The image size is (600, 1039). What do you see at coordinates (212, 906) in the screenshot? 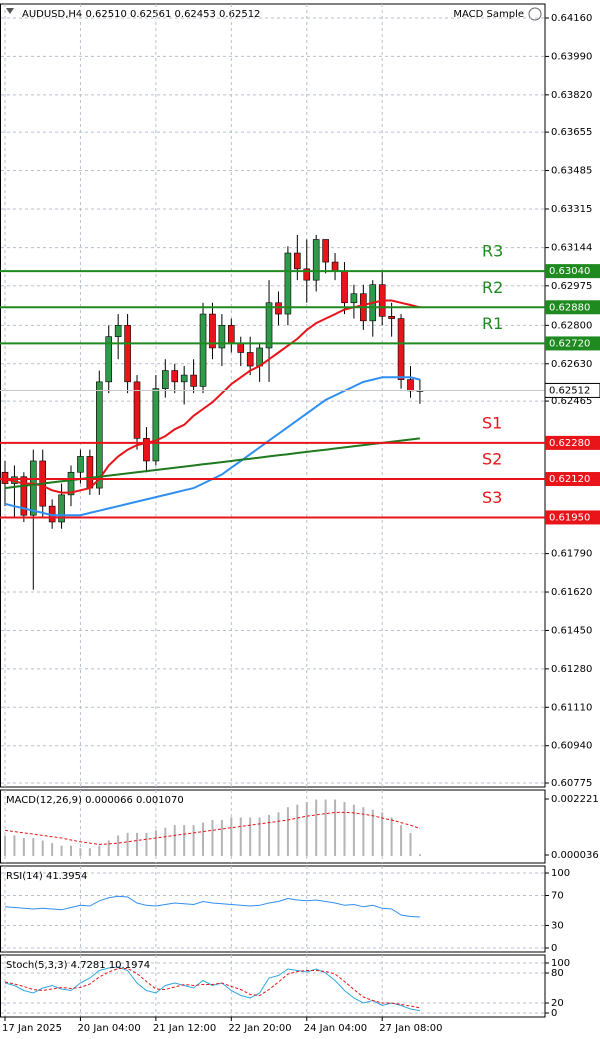
I see `indicator-line` at bounding box center [212, 906].